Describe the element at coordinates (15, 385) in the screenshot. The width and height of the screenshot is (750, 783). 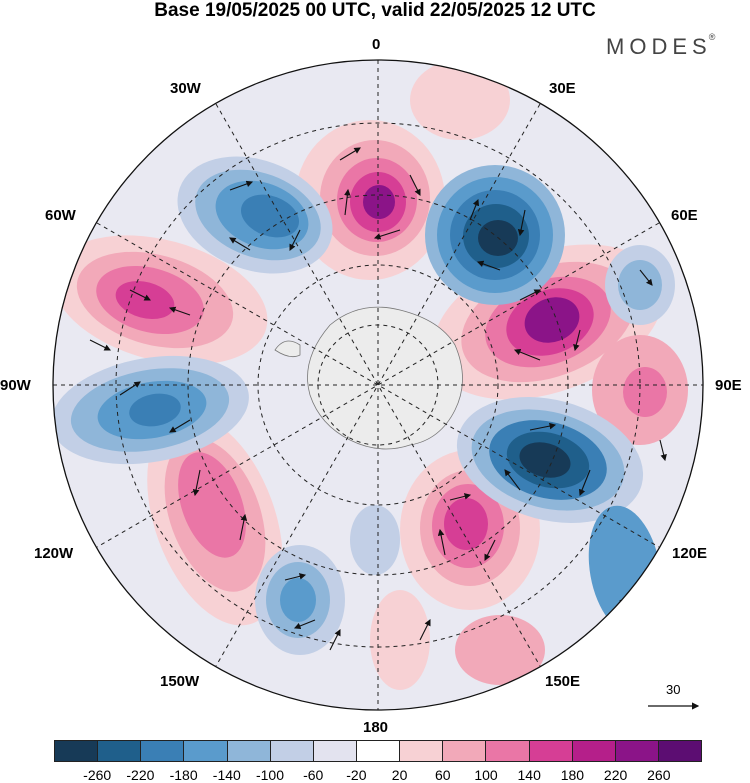
I see `lon-label-90w: 90W` at that location.